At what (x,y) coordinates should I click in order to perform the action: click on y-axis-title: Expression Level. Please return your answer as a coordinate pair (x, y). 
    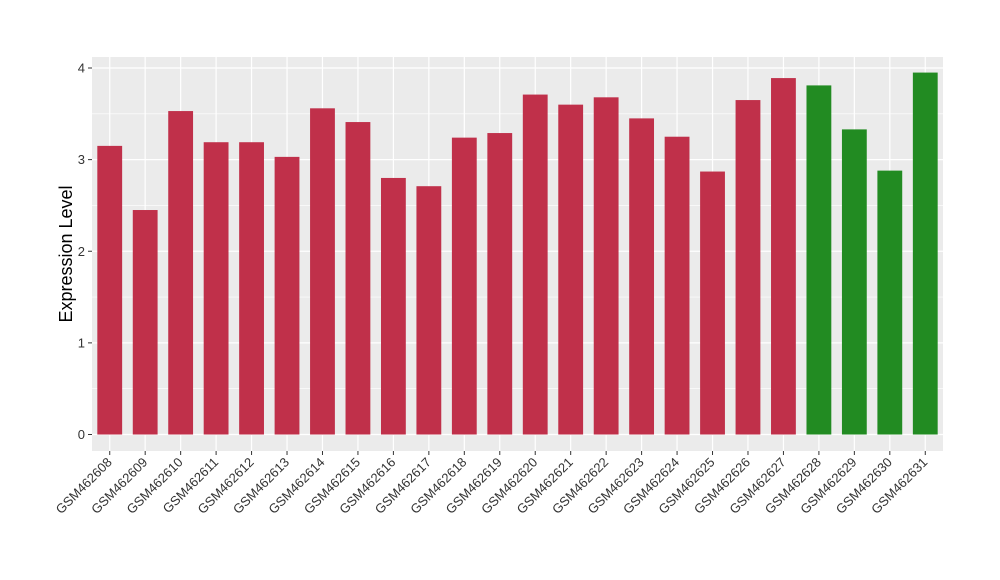
    Looking at the image, I should click on (66, 253).